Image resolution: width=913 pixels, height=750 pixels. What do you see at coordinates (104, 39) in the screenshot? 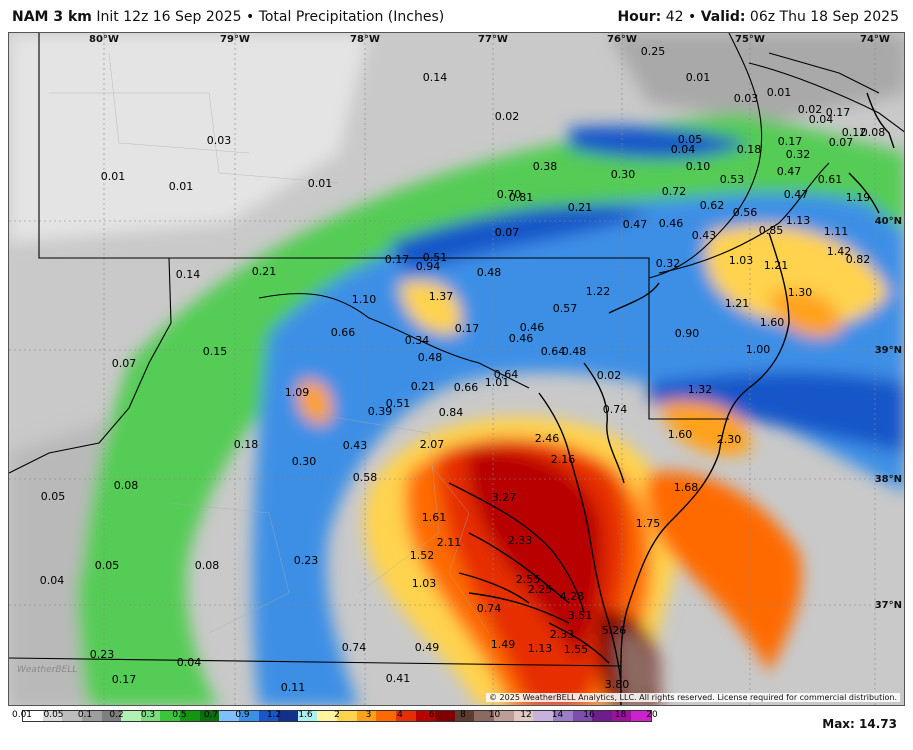
I see `longitude-tick: 80°W` at bounding box center [104, 39].